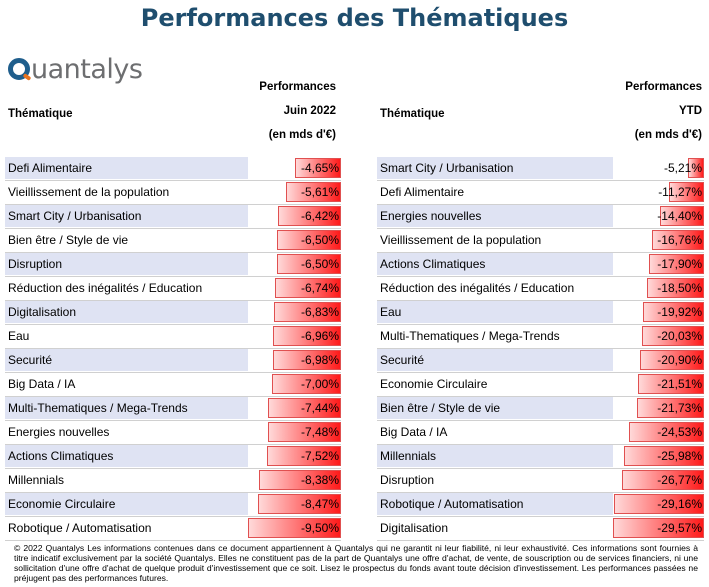 This screenshot has width=709, height=587. I want to click on left-row-name: Bien être / Style de vie, so click(68, 240).